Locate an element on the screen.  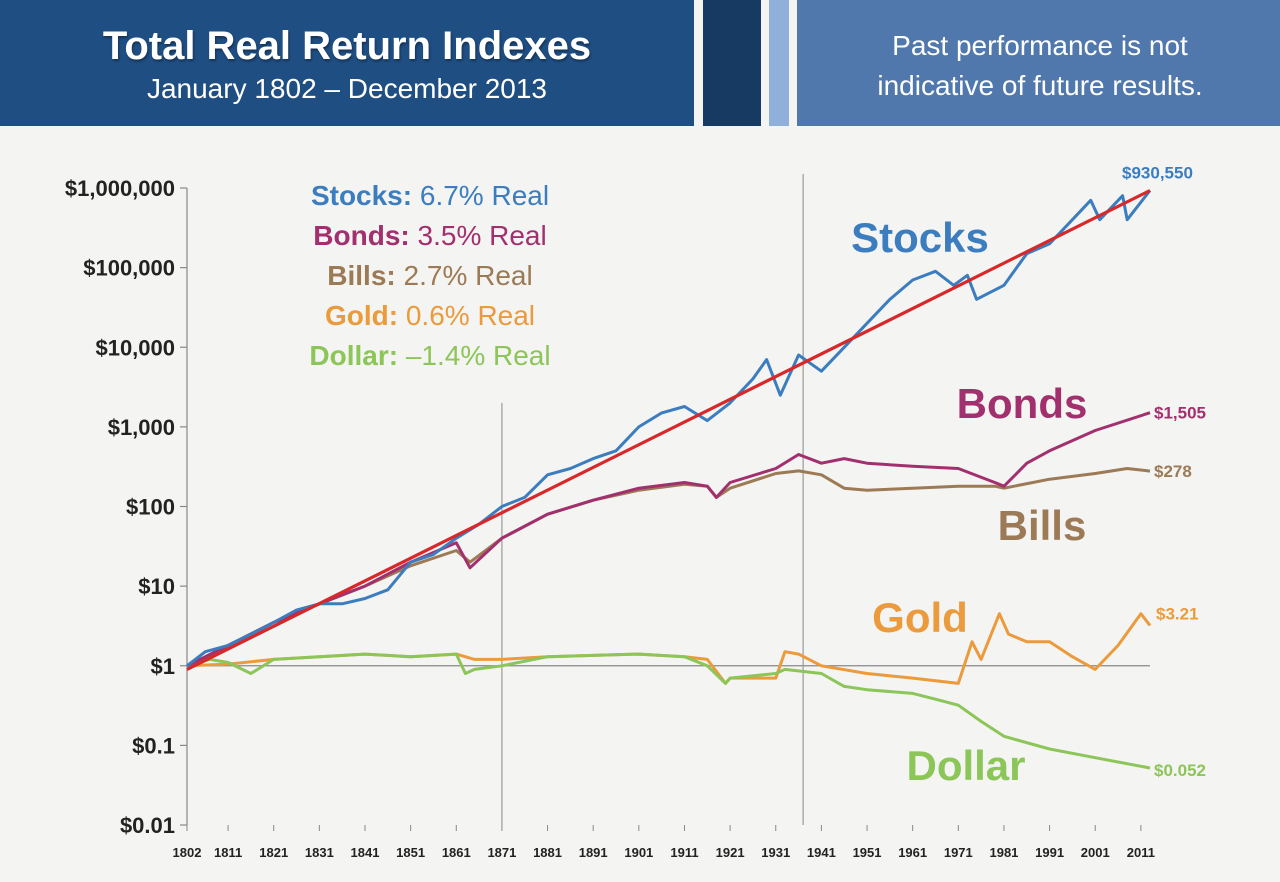
y-tick-label: $10,000 is located at coordinates (135, 347).